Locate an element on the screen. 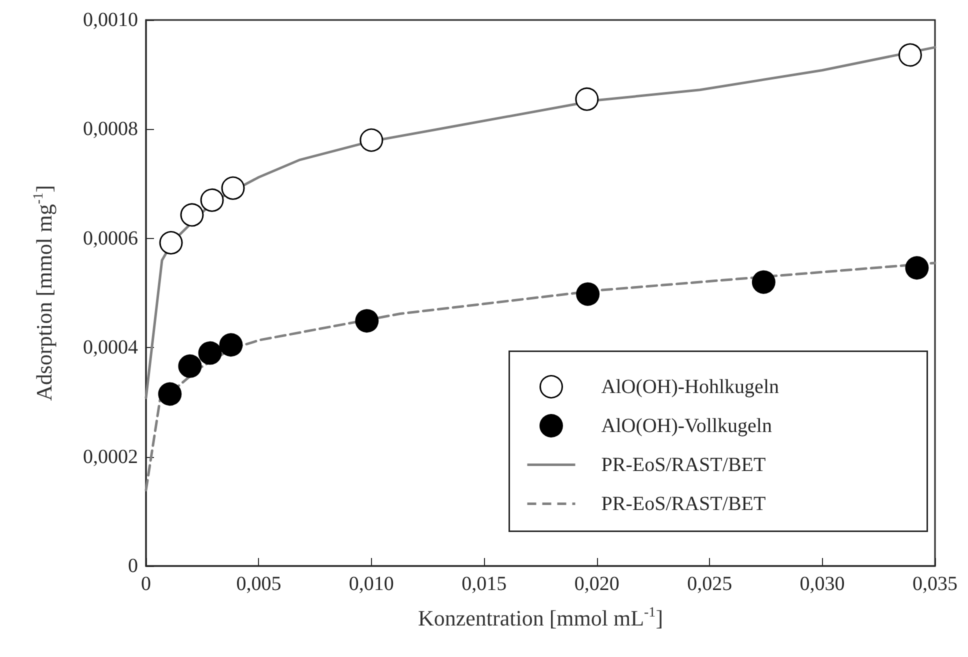  y-tick-label: 0 is located at coordinates (133, 566).